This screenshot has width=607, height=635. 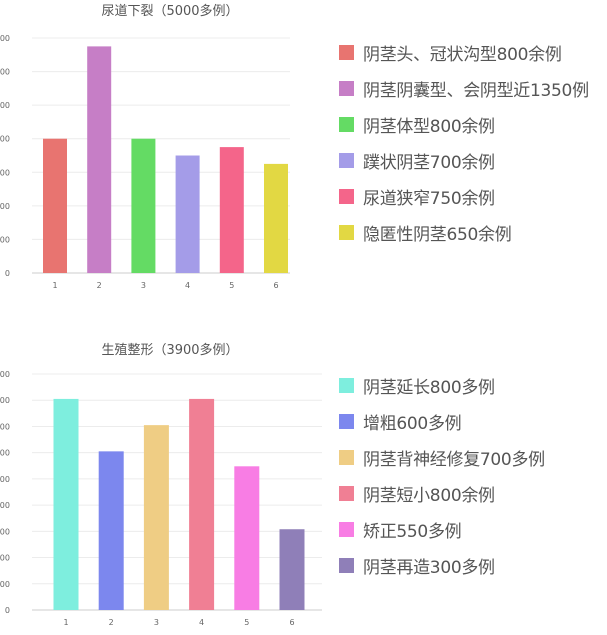 I want to click on chart-2-legend-item: 增粗600多例, so click(x=442, y=421).